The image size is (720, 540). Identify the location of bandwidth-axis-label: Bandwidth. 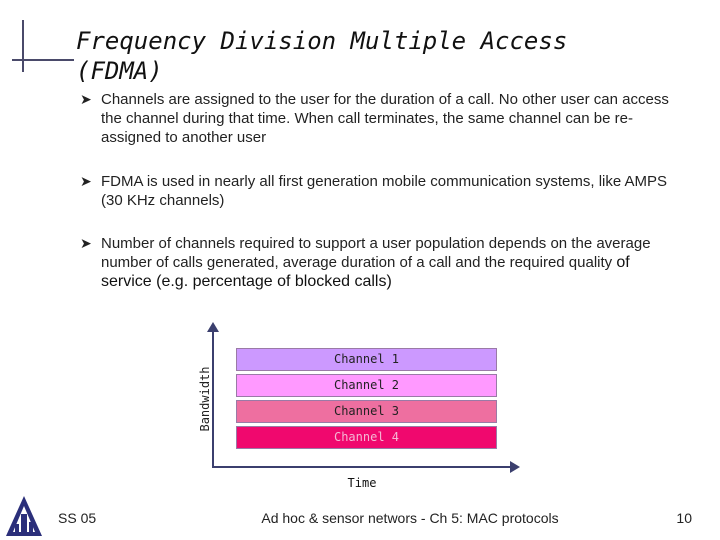
(205, 399).